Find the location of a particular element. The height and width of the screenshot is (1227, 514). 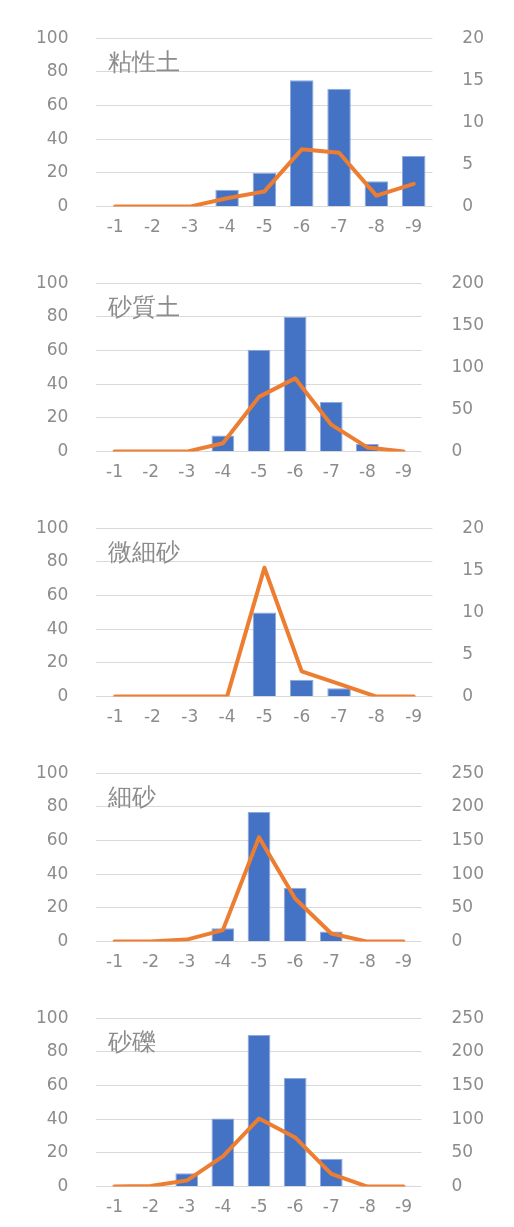

text: 粘性土 is located at coordinates (144, 62).